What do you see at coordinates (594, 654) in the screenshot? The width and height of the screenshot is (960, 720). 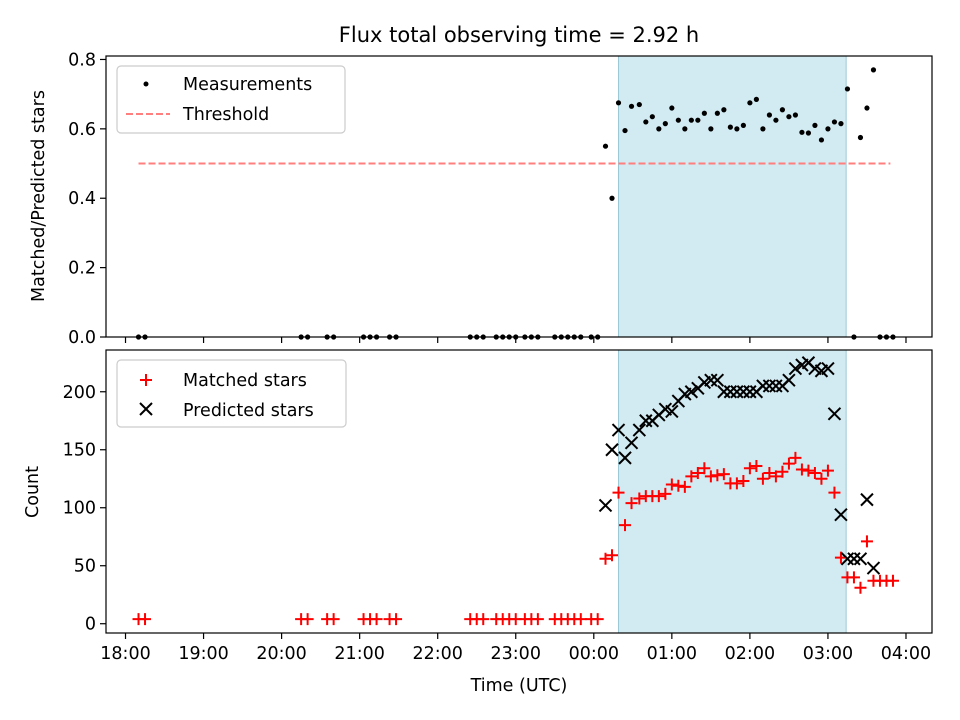 I see `x-tick-label: 00:00` at bounding box center [594, 654].